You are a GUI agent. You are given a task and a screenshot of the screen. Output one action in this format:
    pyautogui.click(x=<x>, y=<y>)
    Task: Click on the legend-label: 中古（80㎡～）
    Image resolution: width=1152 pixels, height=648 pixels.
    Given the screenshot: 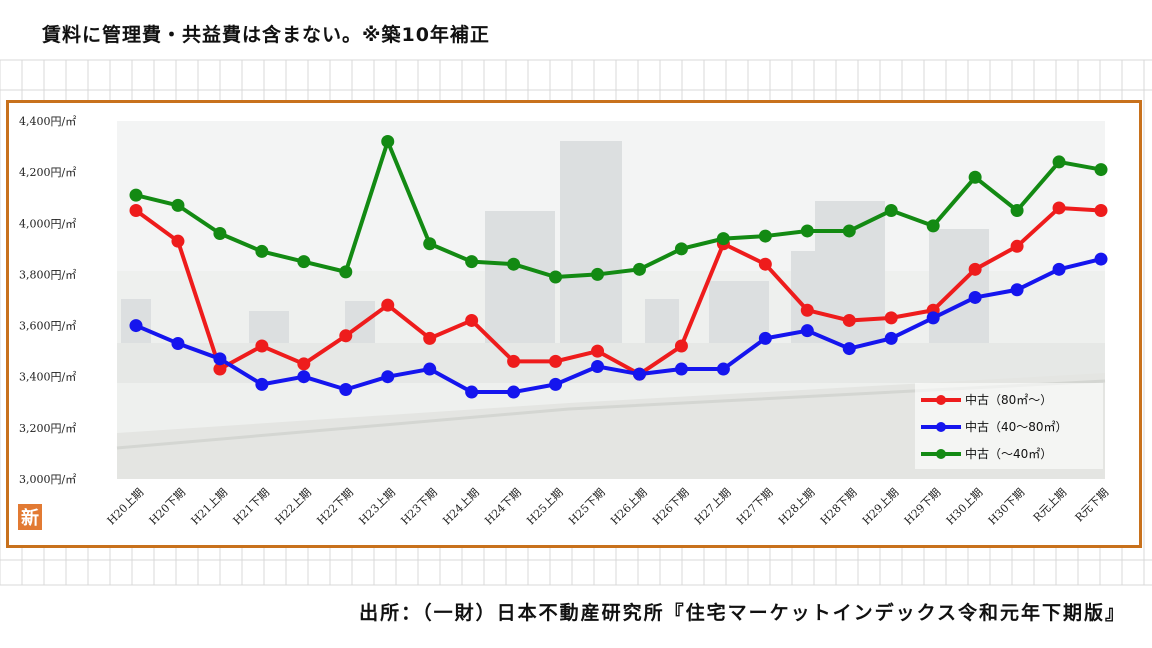 What is the action you would take?
    pyautogui.click(x=1008, y=399)
    